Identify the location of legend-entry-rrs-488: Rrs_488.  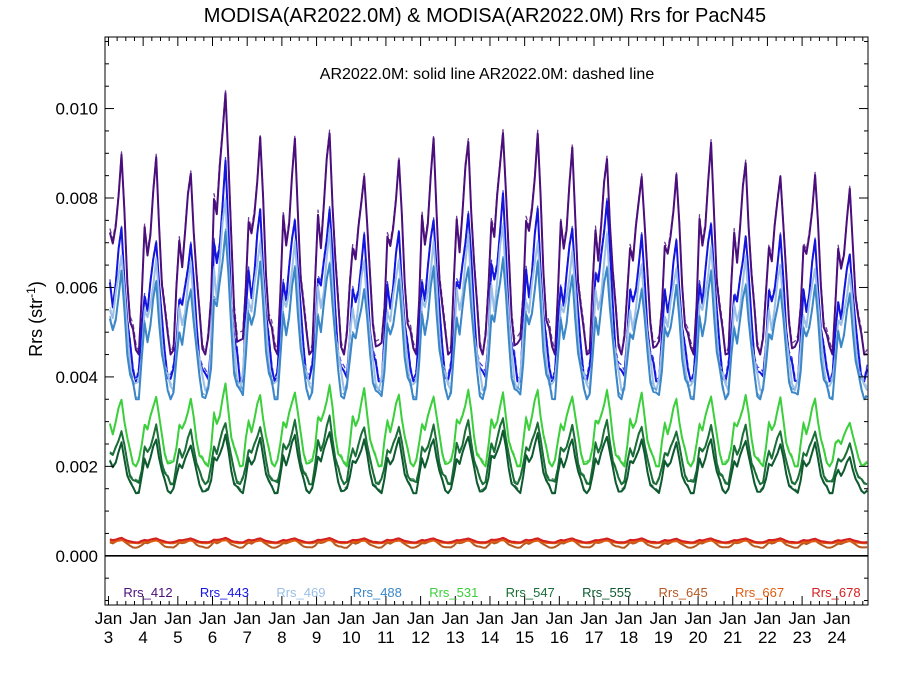
(377, 592).